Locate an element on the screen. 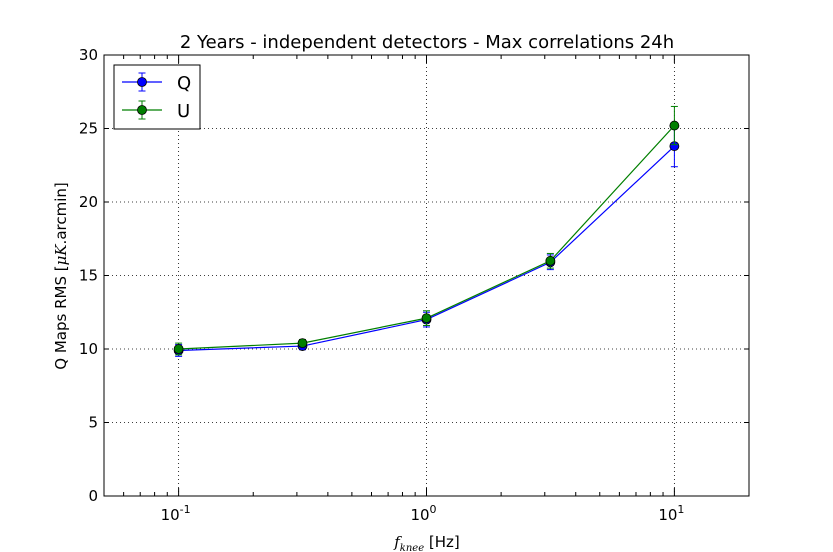 The width and height of the screenshot is (833, 552). legend-box is located at coordinates (157, 97).